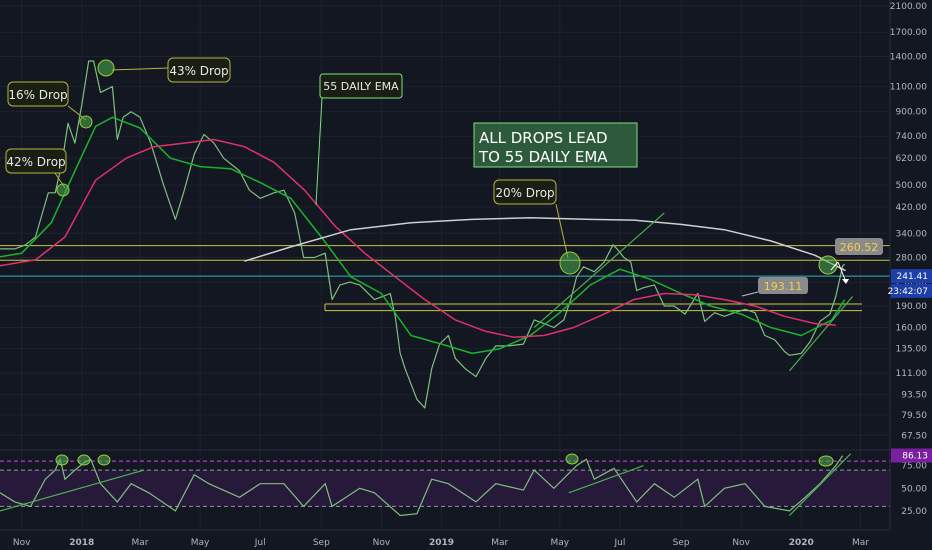 The width and height of the screenshot is (932, 550). Describe the element at coordinates (914, 489) in the screenshot. I see `rsi-axis-label: 50.00` at that location.